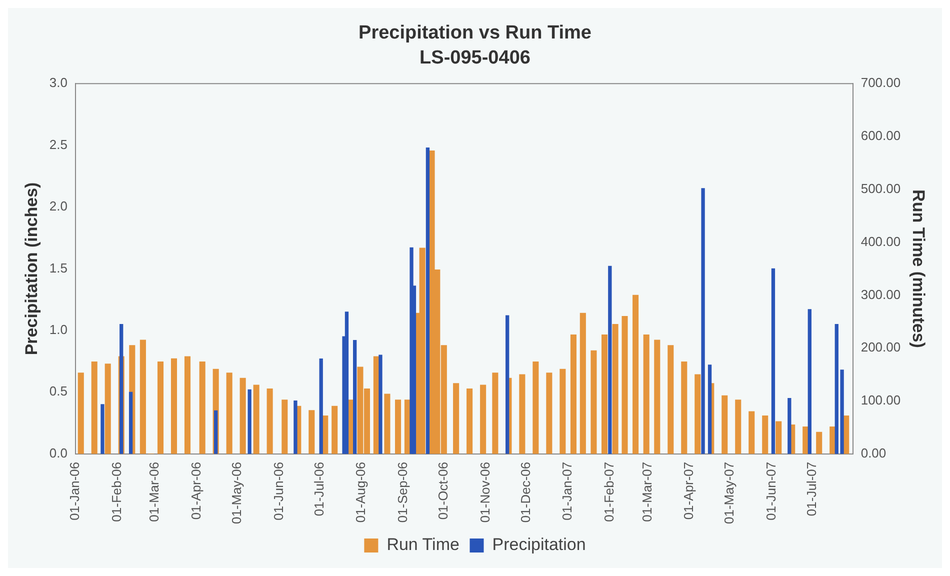  Describe the element at coordinates (880, 294) in the screenshot. I see `y2-tick-label: 300.00` at that location.